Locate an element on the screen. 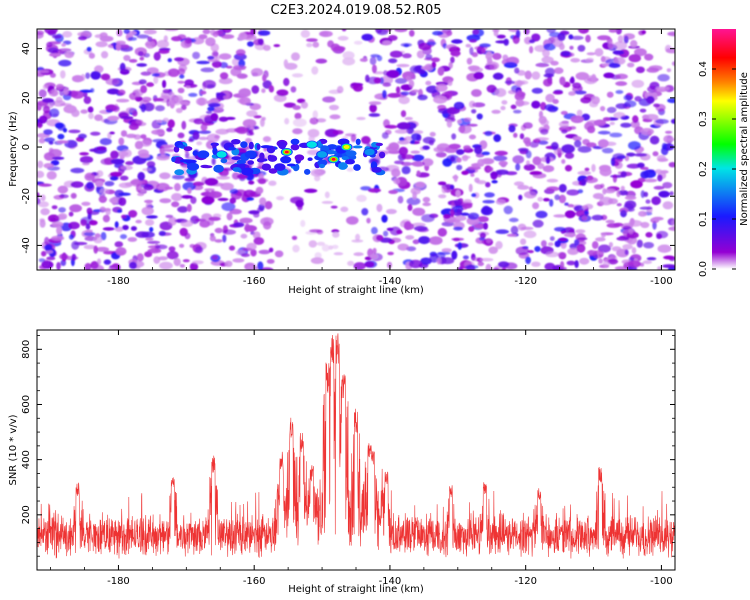  snr-x-tick-label: -160 is located at coordinates (254, 581).